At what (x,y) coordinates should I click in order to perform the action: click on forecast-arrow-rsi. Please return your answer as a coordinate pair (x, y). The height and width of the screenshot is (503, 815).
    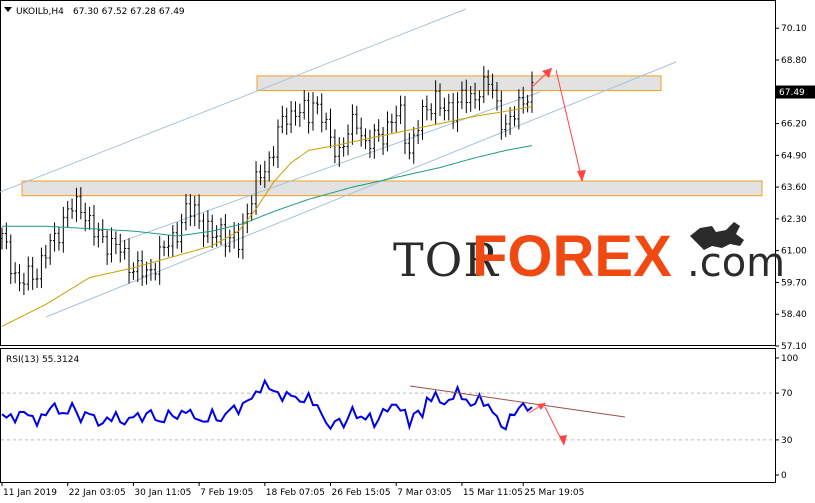
    Looking at the image, I should click on (547, 424).